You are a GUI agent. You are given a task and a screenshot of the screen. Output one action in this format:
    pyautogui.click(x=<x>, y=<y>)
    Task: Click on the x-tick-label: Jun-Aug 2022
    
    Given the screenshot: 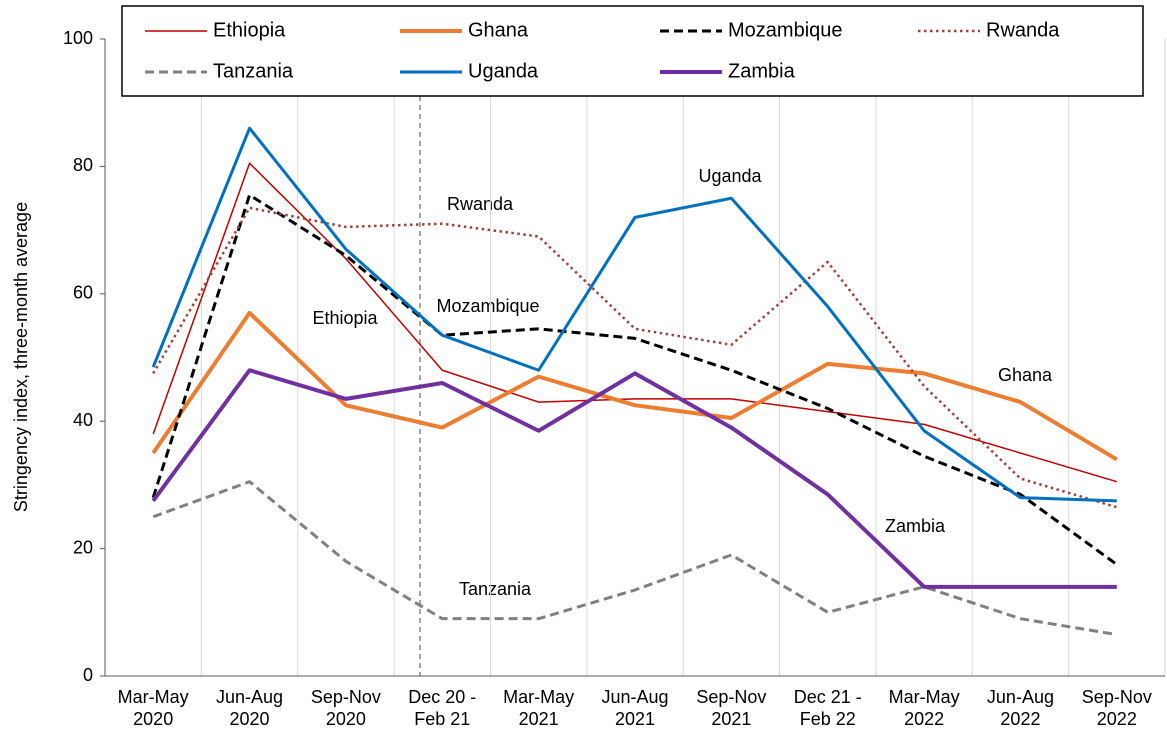 What is the action you would take?
    pyautogui.click(x=1020, y=708)
    